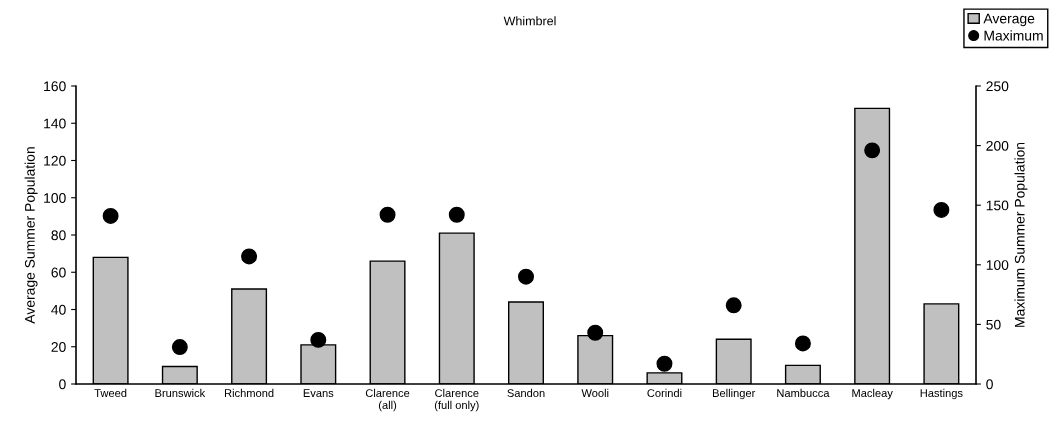 This screenshot has height=427, width=1060. Describe the element at coordinates (595, 393) in the screenshot. I see `x-tick-label: Wooli` at that location.